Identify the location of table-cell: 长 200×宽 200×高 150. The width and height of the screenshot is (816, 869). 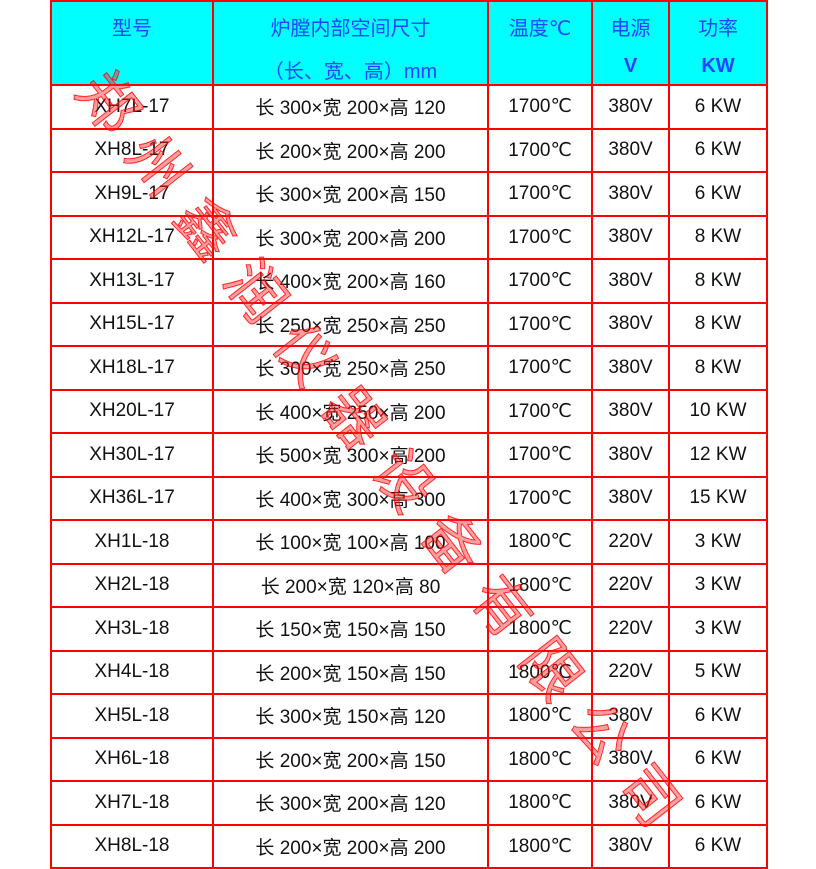
(350, 759).